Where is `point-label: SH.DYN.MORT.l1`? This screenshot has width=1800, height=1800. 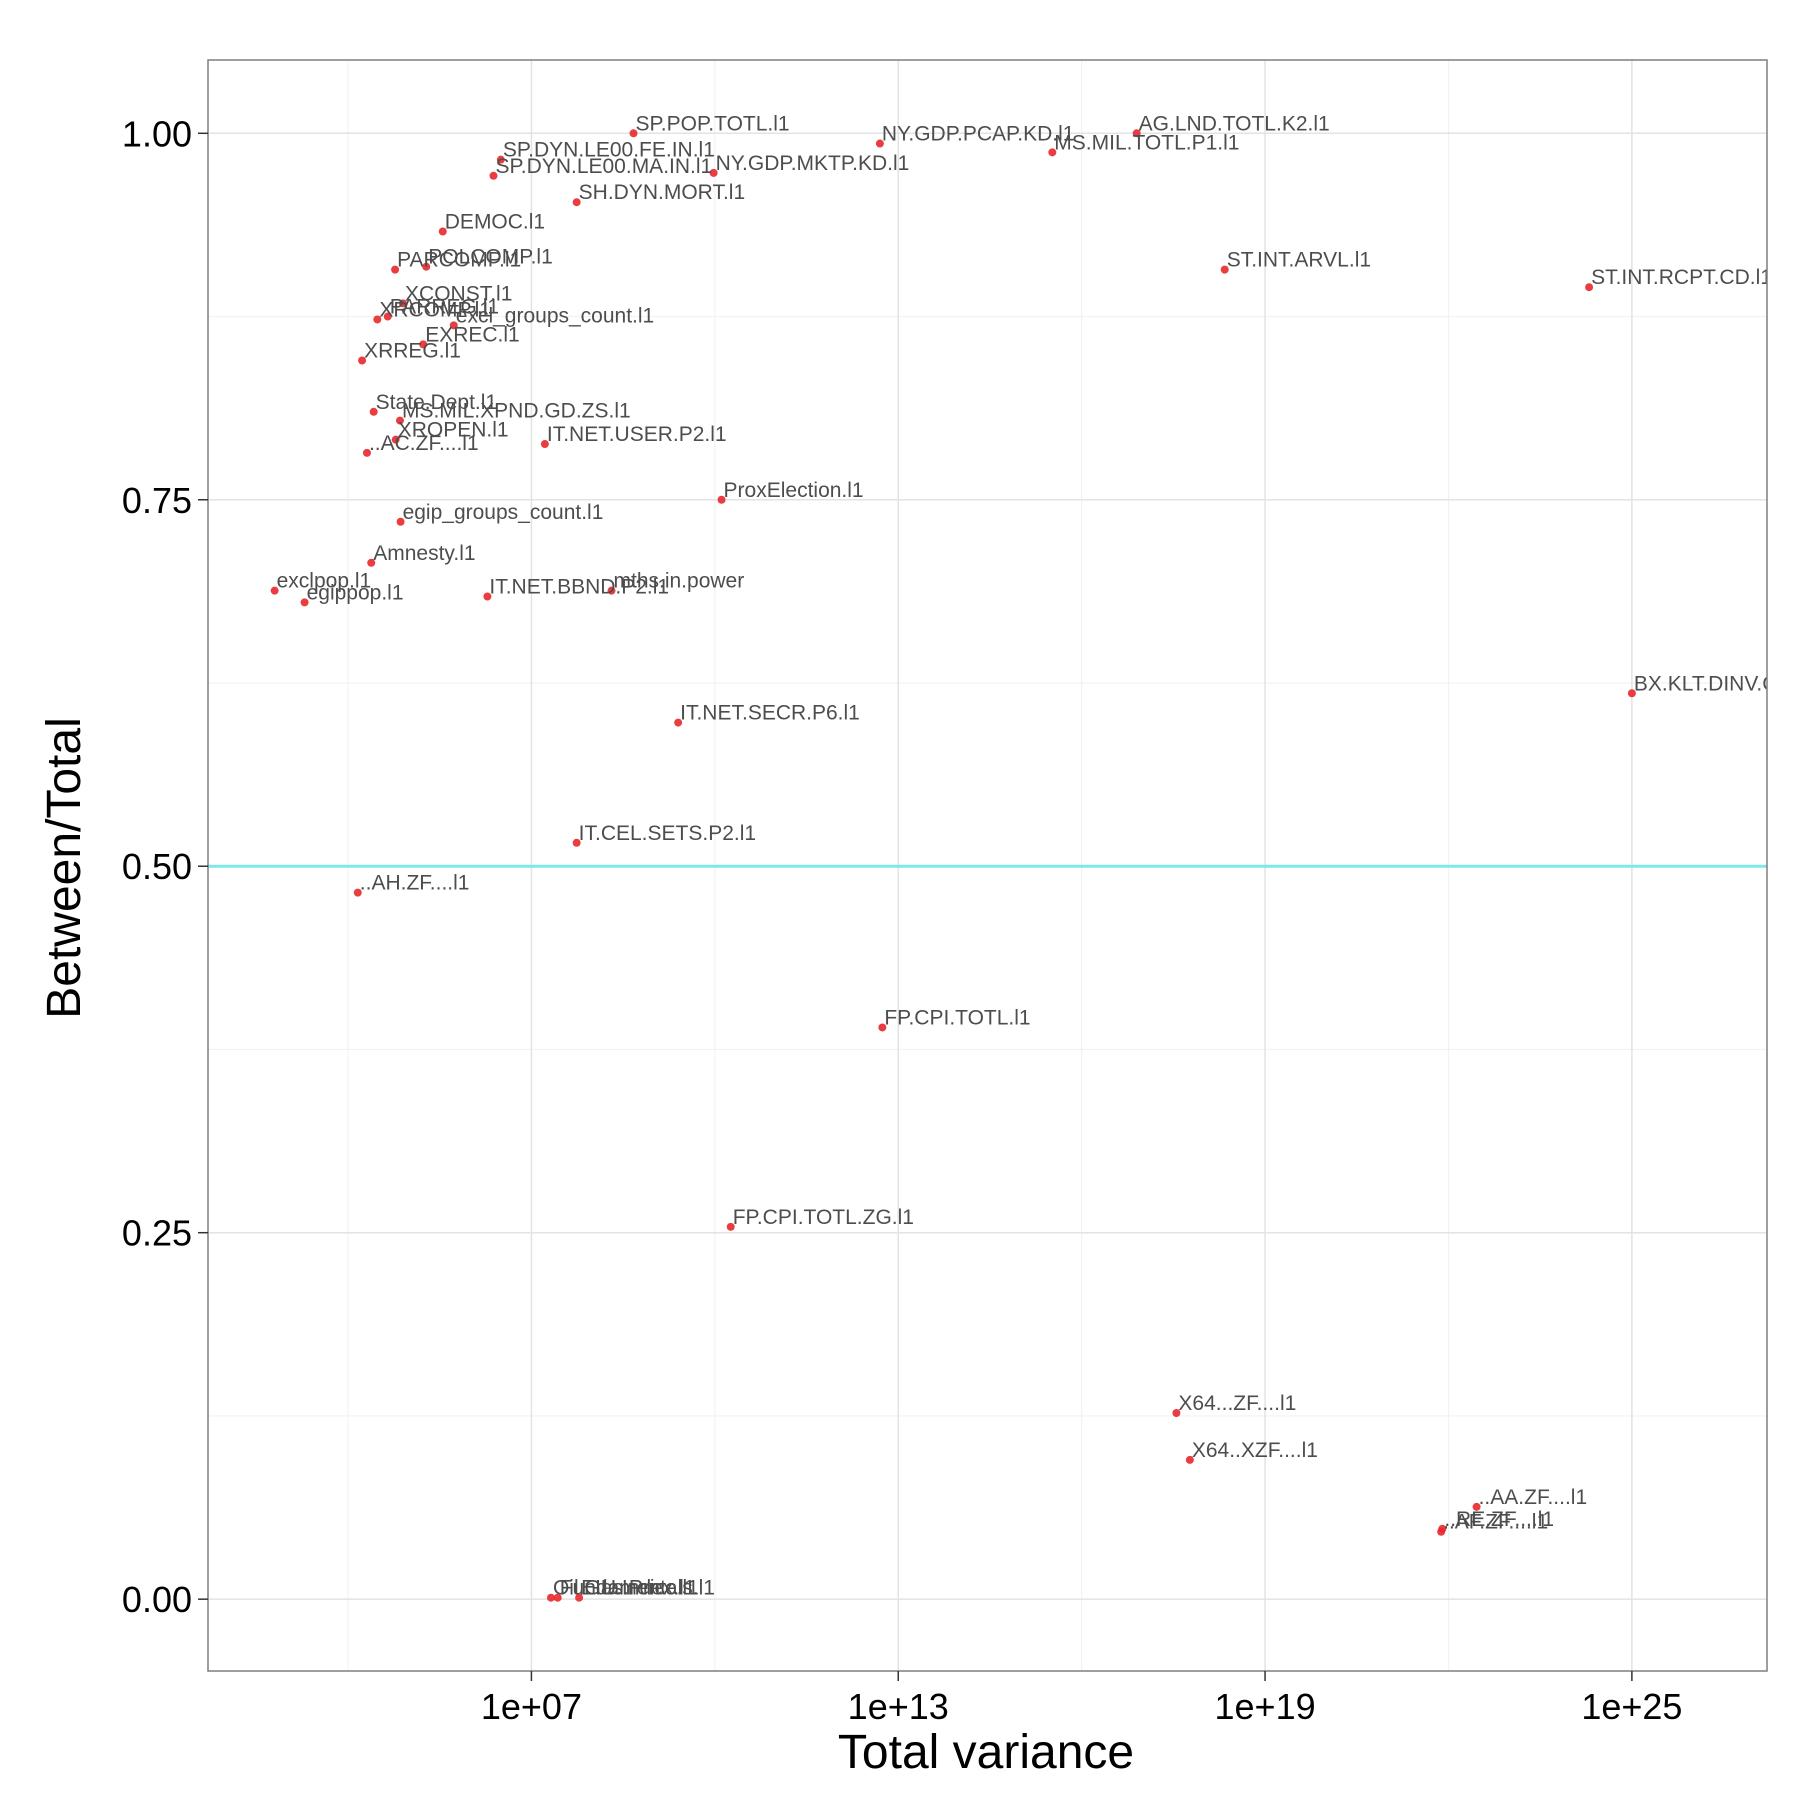
point-label: SH.DYN.MORT.l1 is located at coordinates (662, 192).